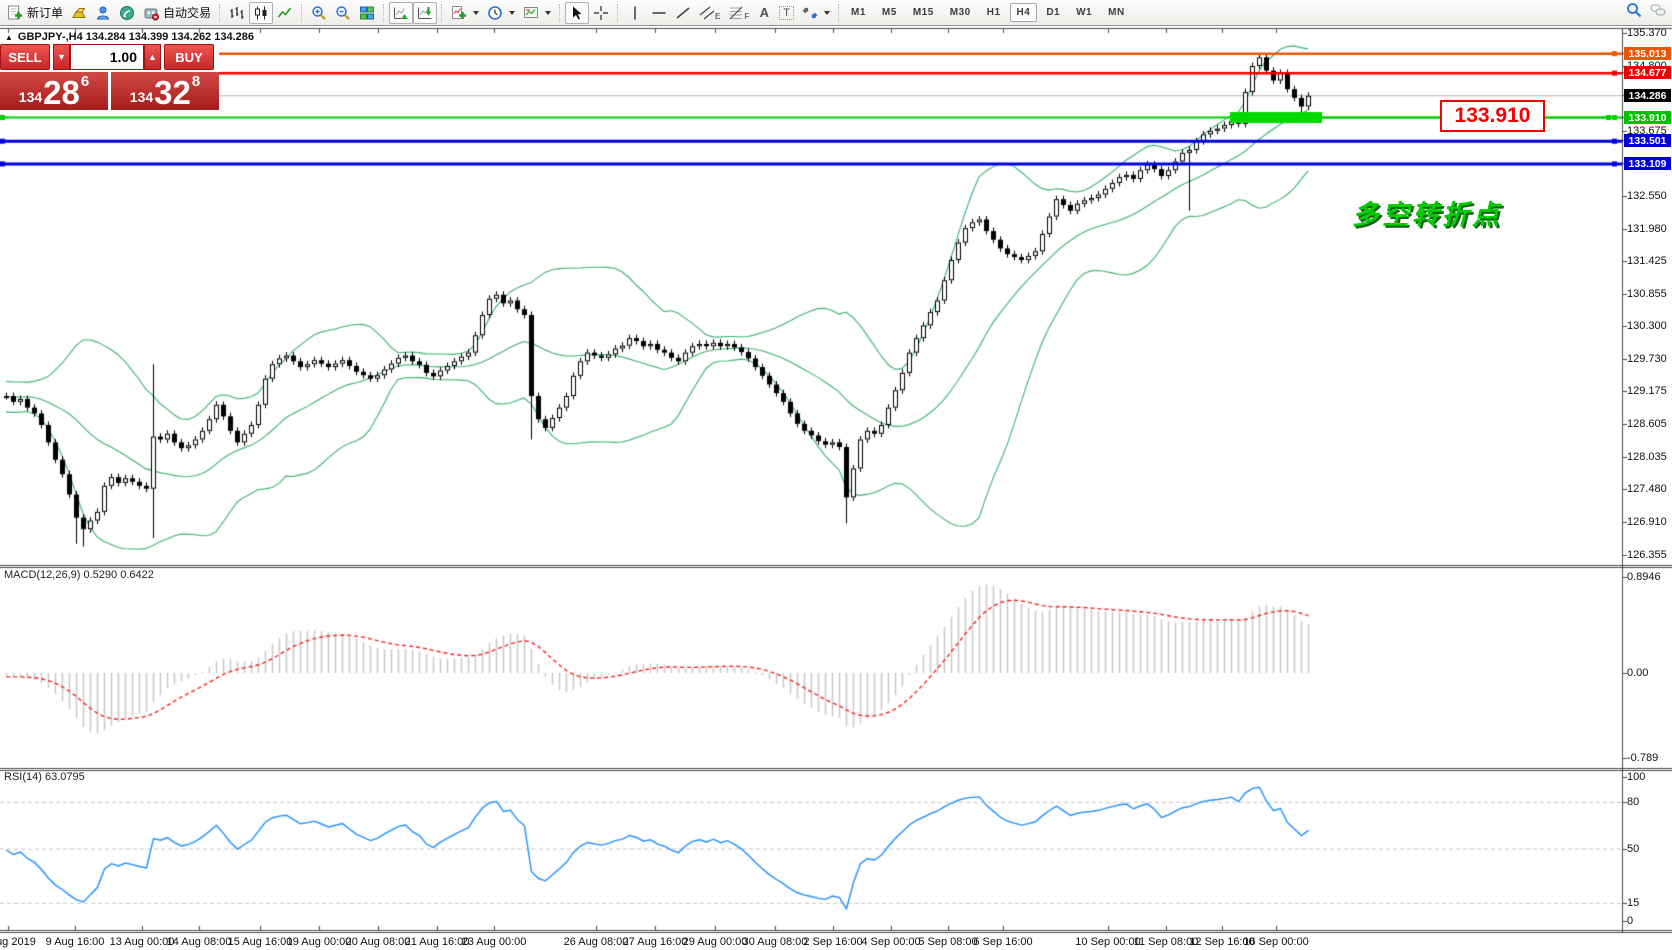 The image size is (1672, 950). Describe the element at coordinates (44, 777) in the screenshot. I see `rsi-label-row: RSI(14) 63.0795` at that location.